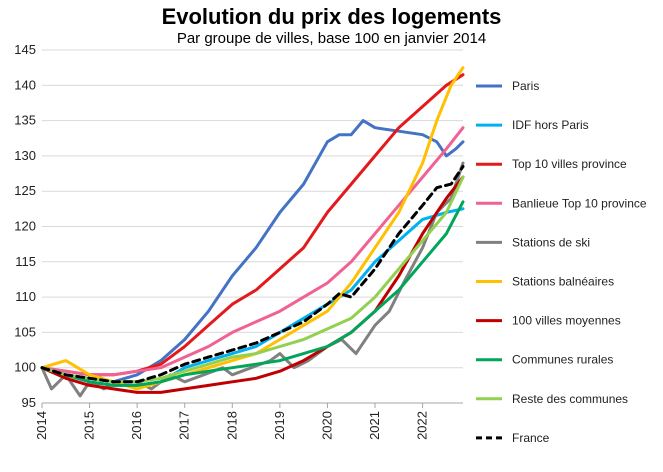 Image resolution: width=663 pixels, height=472 pixels. Describe the element at coordinates (531, 438) in the screenshot. I see `legend-label: France` at that location.